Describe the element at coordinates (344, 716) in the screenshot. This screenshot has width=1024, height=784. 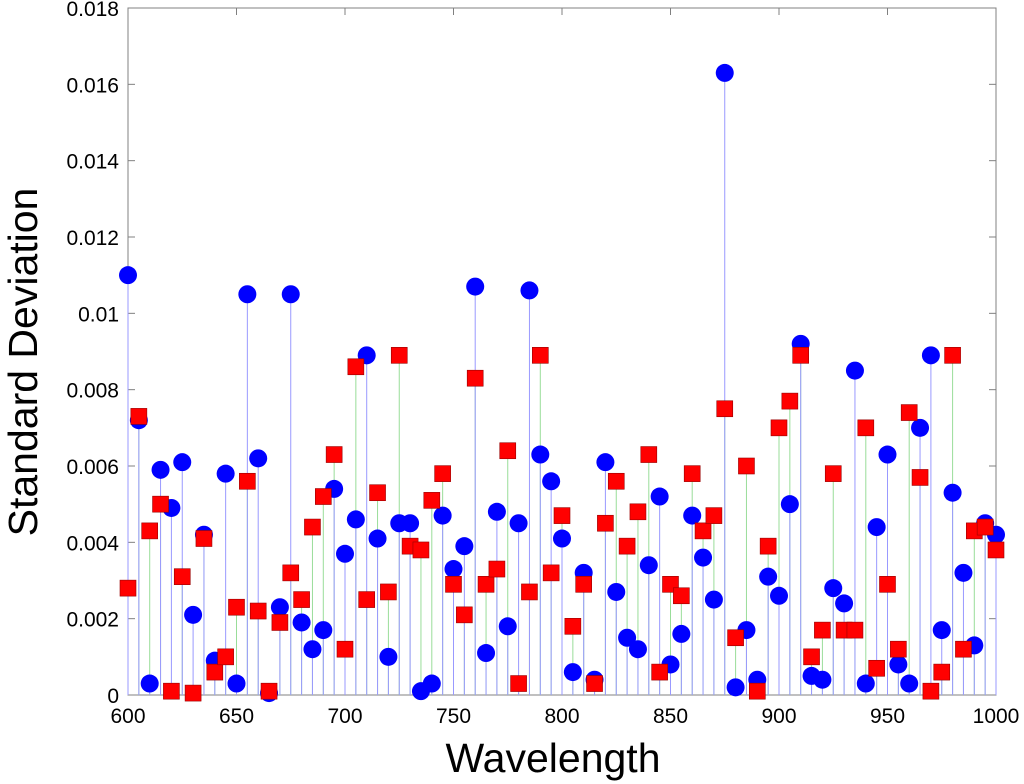
I see `x-tick-label: 700` at that location.